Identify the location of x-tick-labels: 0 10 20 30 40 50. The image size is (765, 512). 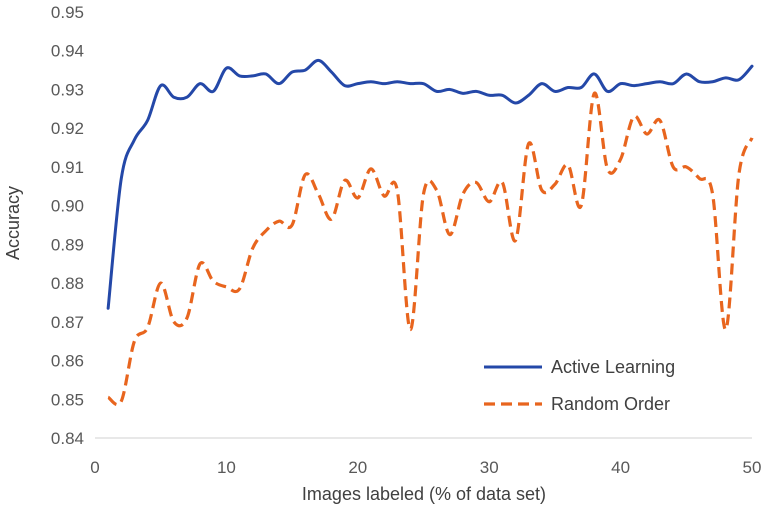
(425, 467).